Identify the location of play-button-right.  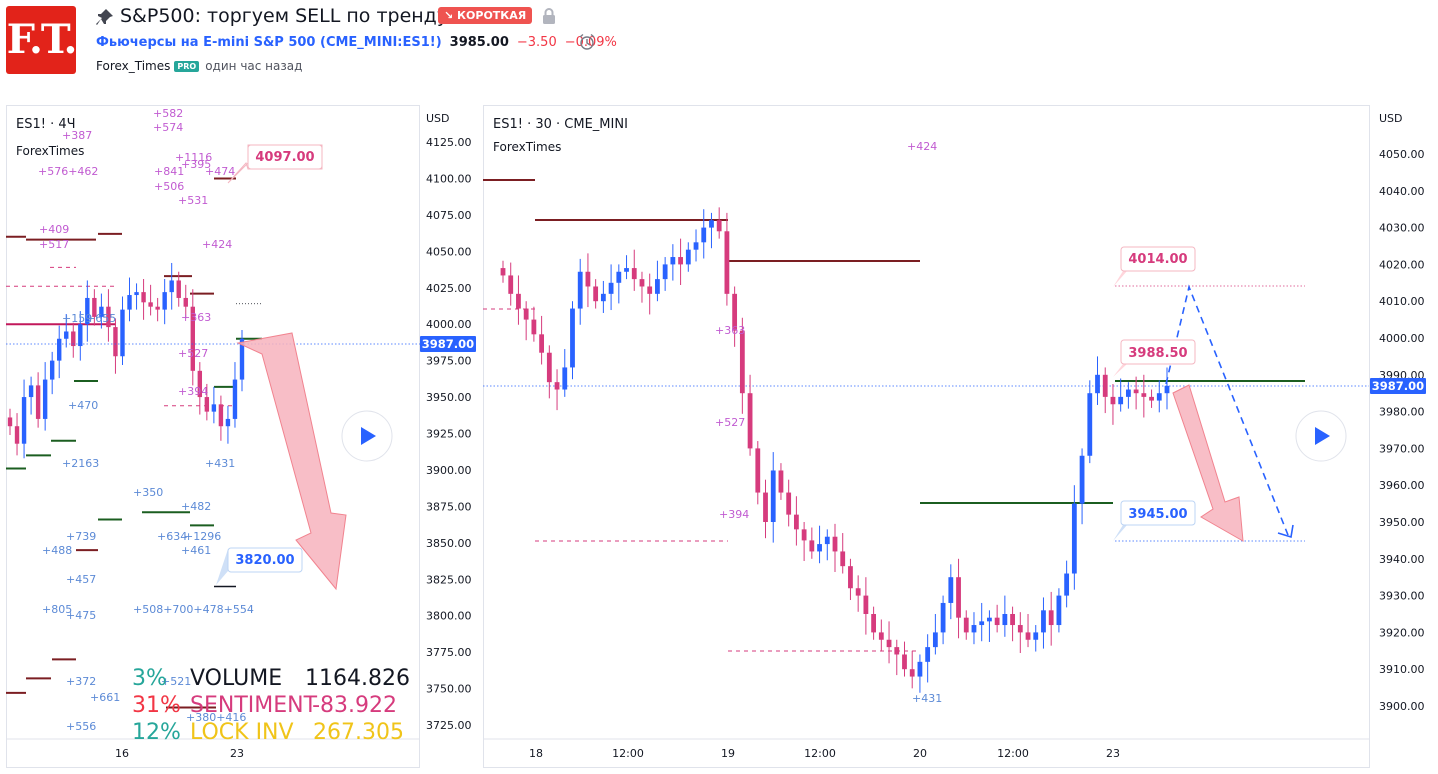
(1321, 436).